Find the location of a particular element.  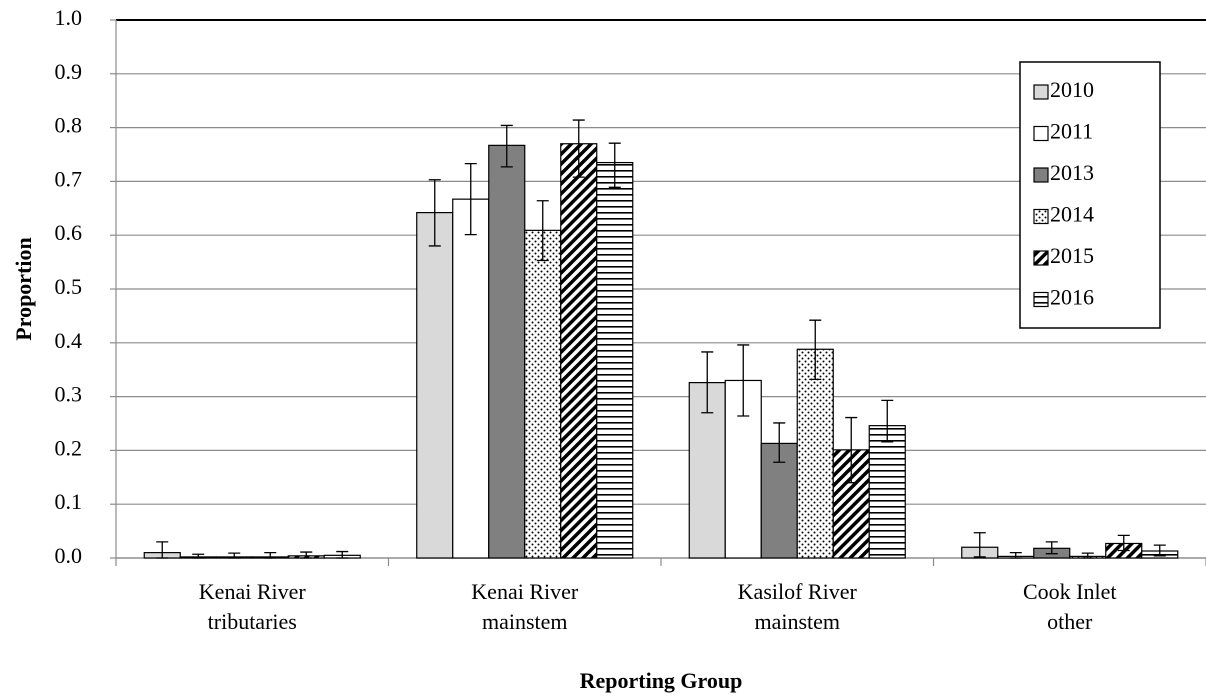

y-tick-label: 0.6 is located at coordinates (69, 232).